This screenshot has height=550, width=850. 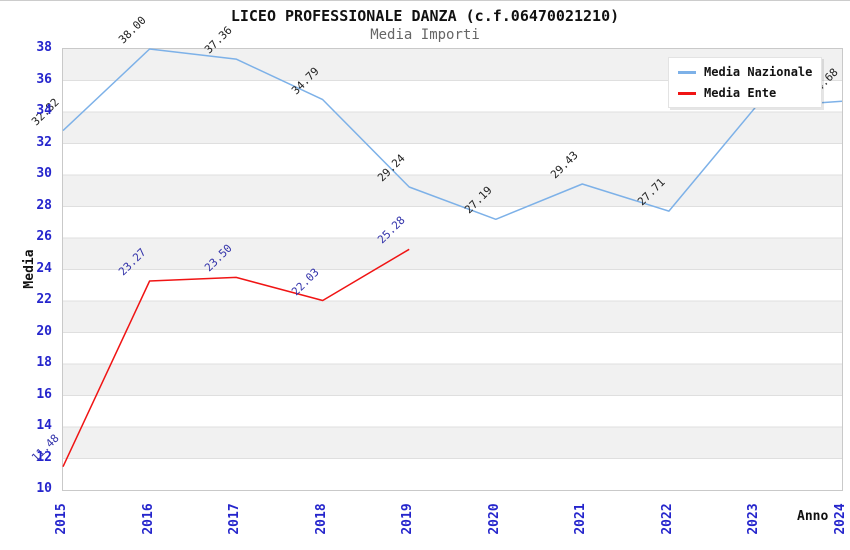 What do you see at coordinates (740, 93) in the screenshot?
I see `legend-item-label: Media Ente` at bounding box center [740, 93].